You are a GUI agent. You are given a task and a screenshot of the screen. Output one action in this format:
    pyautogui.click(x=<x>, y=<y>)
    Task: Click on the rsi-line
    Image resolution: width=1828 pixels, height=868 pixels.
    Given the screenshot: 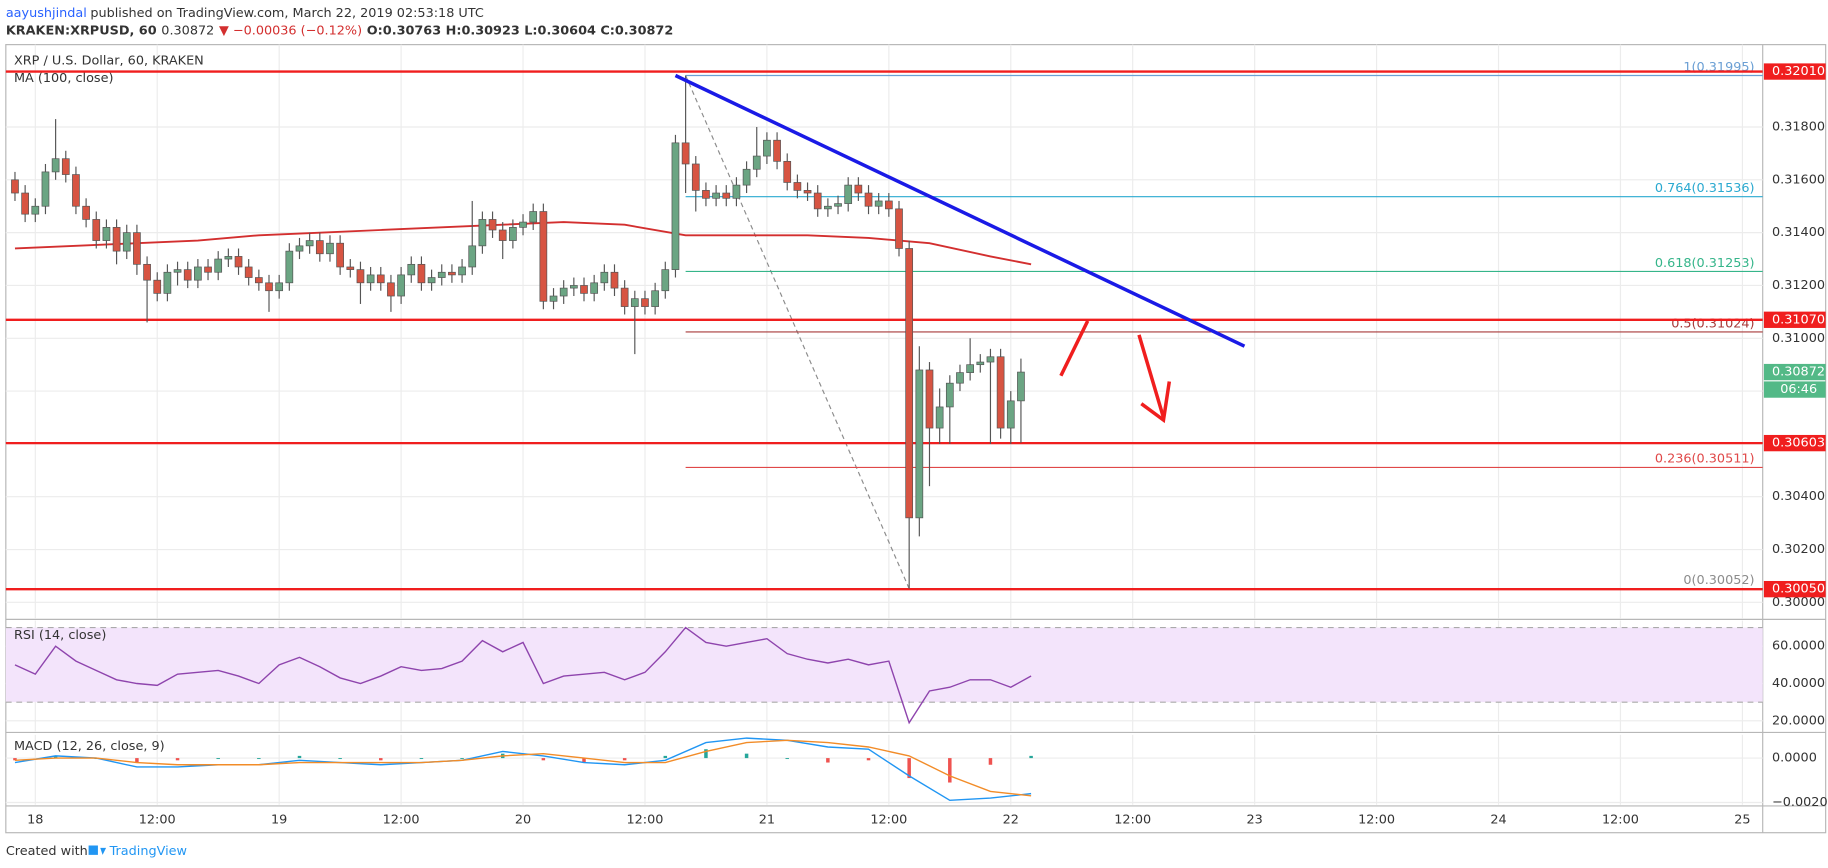 What is the action you would take?
    pyautogui.click(x=523, y=675)
    